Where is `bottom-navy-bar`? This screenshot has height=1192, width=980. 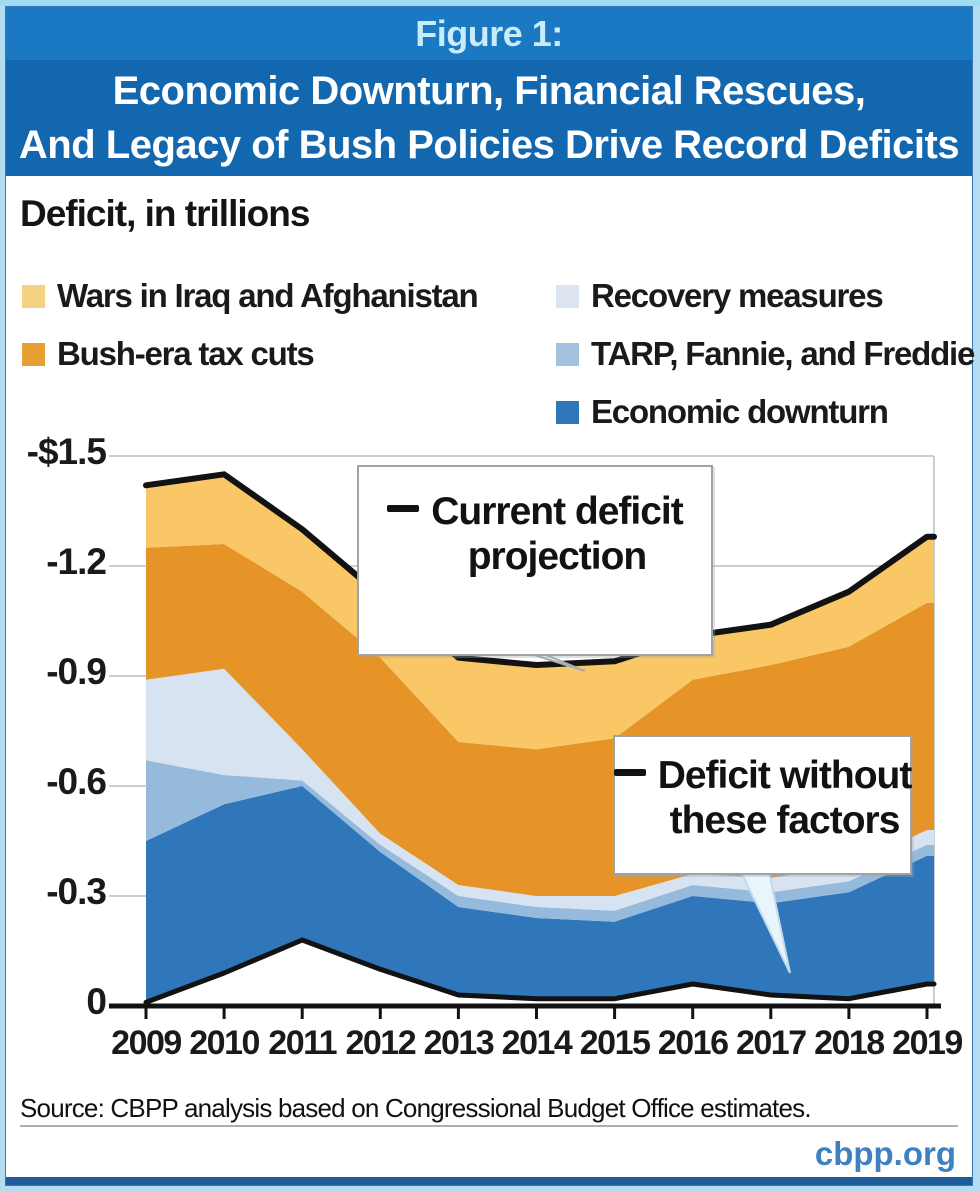 bottom-navy-bar is located at coordinates (489, 1181).